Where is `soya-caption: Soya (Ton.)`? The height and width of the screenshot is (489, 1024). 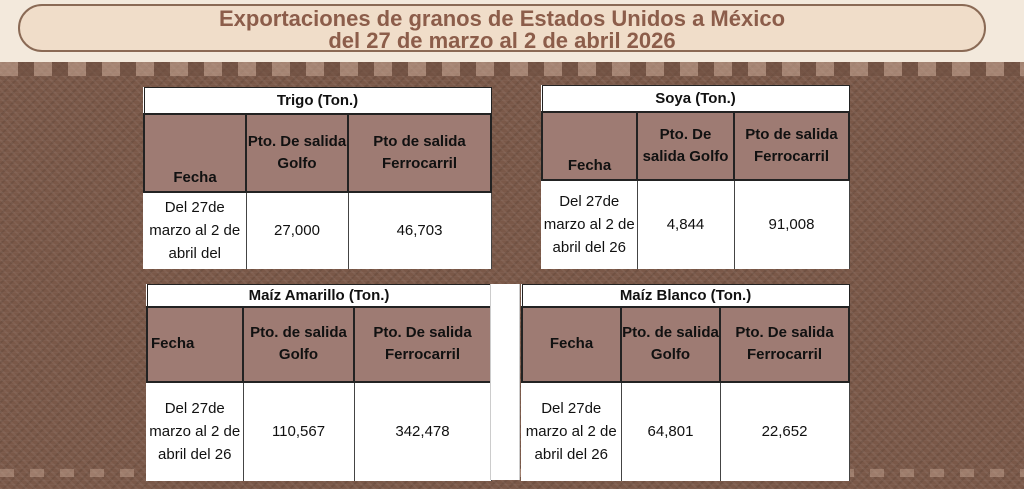 soya-caption: Soya (Ton.) is located at coordinates (695, 99).